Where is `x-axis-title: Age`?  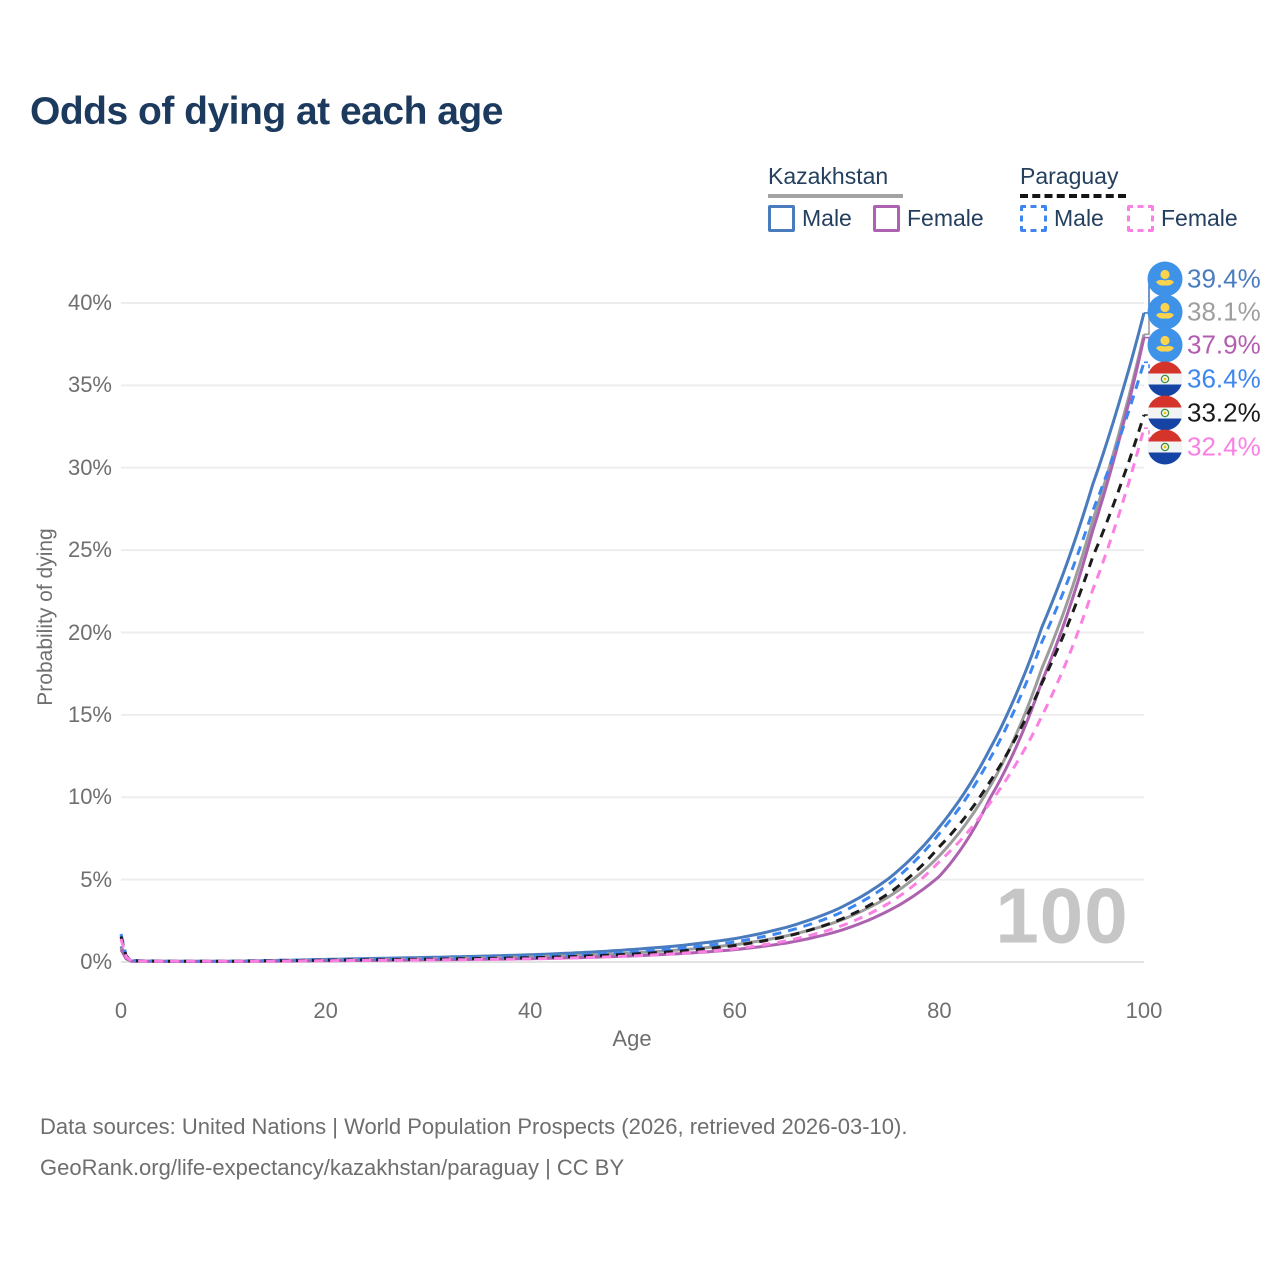 x-axis-title: Age is located at coordinates (632, 1038).